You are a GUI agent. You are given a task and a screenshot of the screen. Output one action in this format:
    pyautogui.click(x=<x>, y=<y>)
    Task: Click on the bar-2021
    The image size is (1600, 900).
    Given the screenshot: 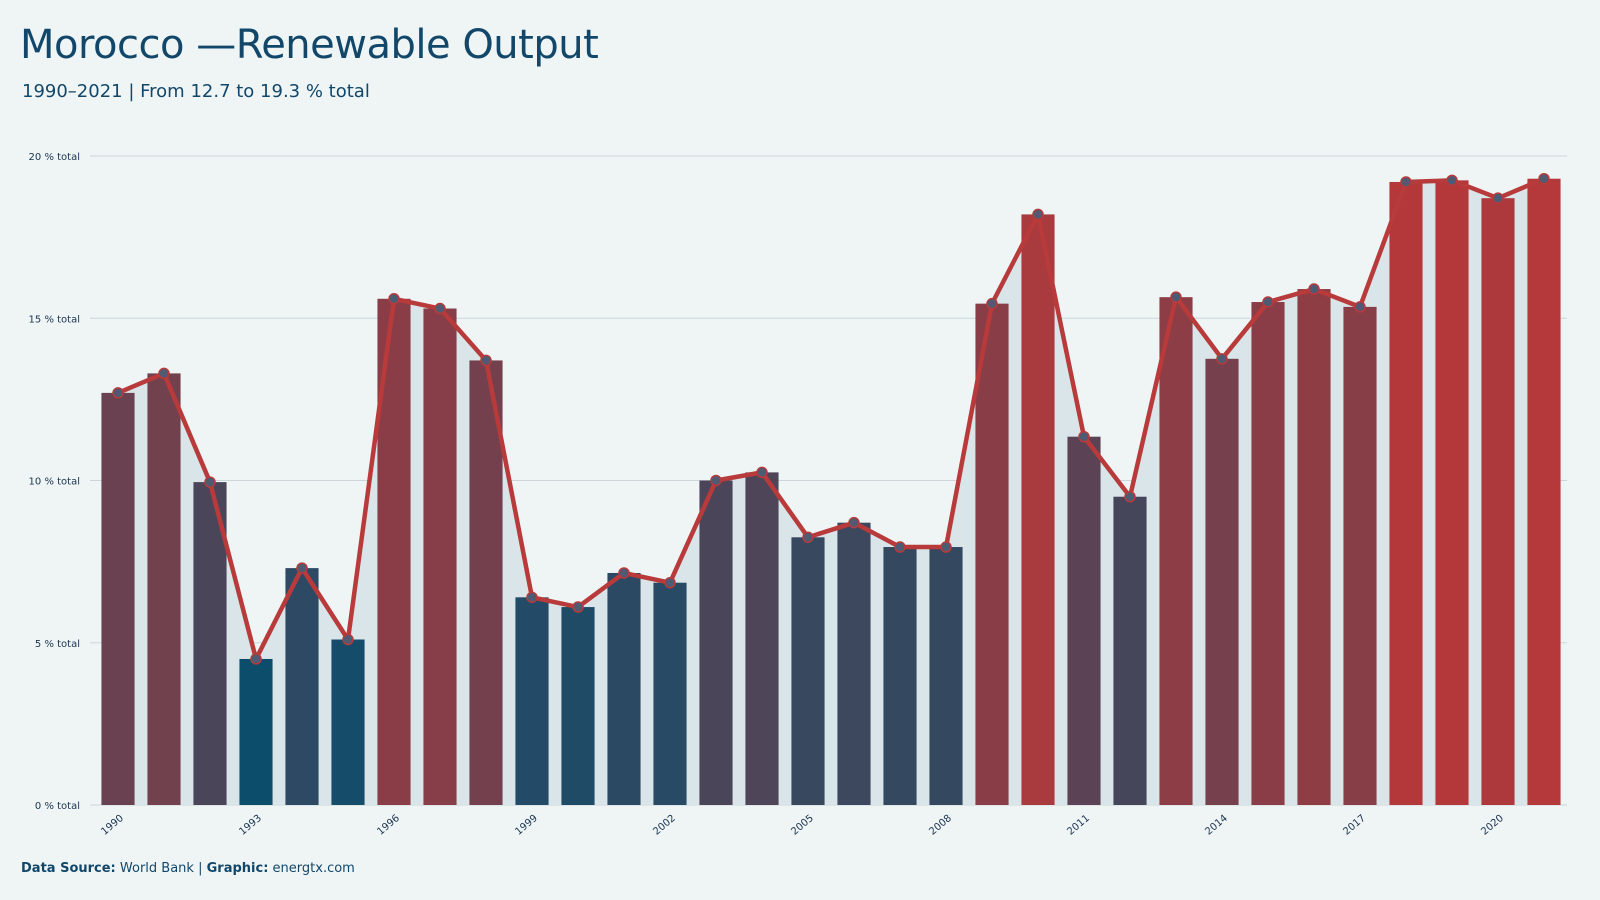 What is the action you would take?
    pyautogui.click(x=1544, y=492)
    